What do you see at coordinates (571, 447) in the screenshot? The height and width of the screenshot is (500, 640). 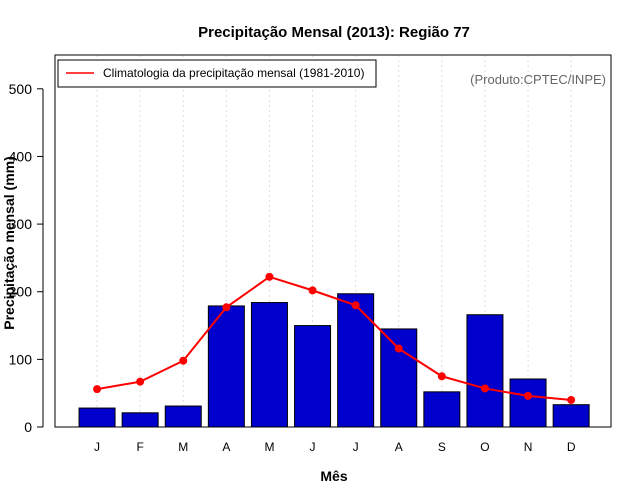 I see `x-tick-label: D` at bounding box center [571, 447].